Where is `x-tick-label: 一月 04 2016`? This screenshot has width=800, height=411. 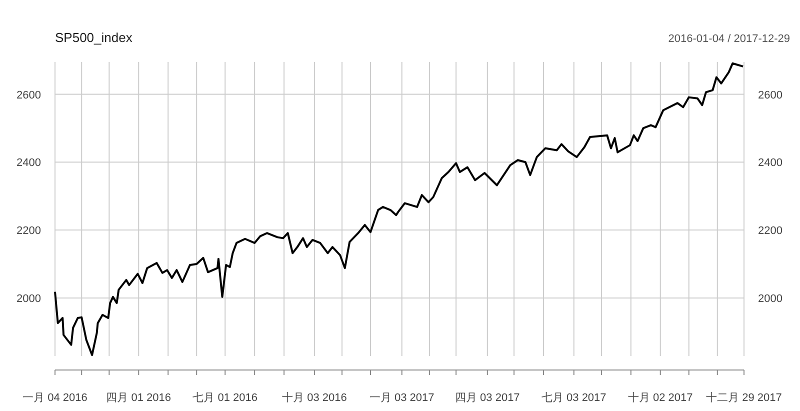
x-tick-label: 一月 04 2016 is located at coordinates (55, 398).